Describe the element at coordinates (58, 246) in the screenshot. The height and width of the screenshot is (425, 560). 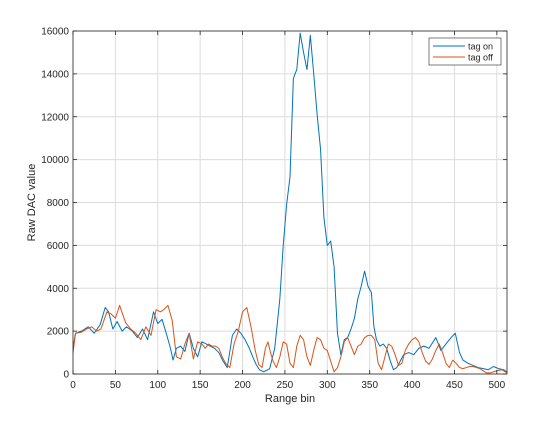
I see `y-tick-label: 6000` at that location.